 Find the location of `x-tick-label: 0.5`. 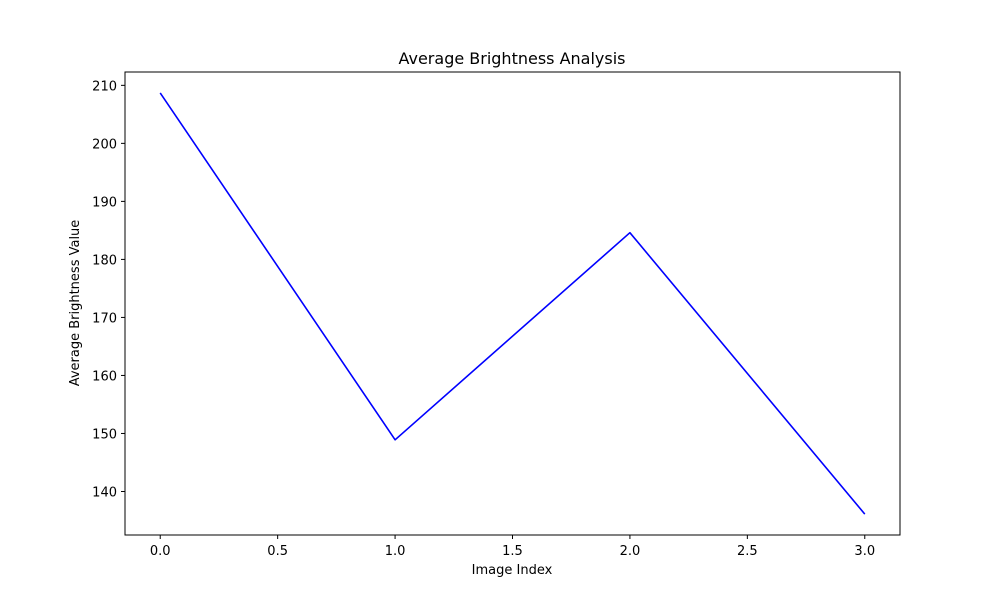

x-tick-label: 0.5 is located at coordinates (277, 551).